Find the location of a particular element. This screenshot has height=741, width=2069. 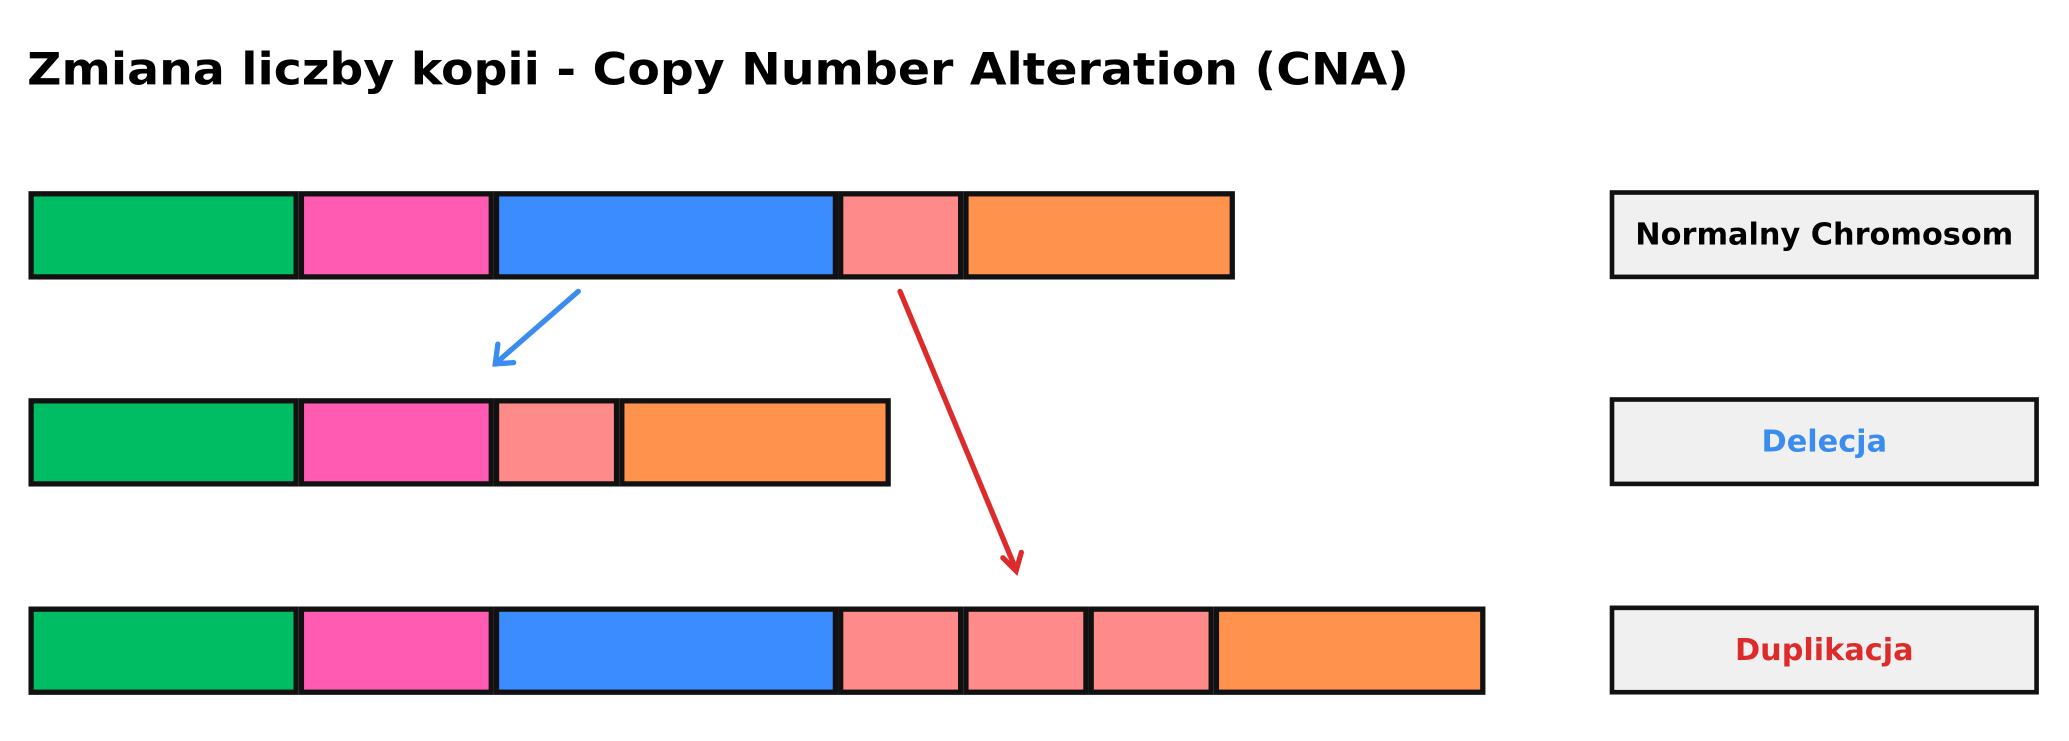

label: Duplikacja is located at coordinates (1824, 650).